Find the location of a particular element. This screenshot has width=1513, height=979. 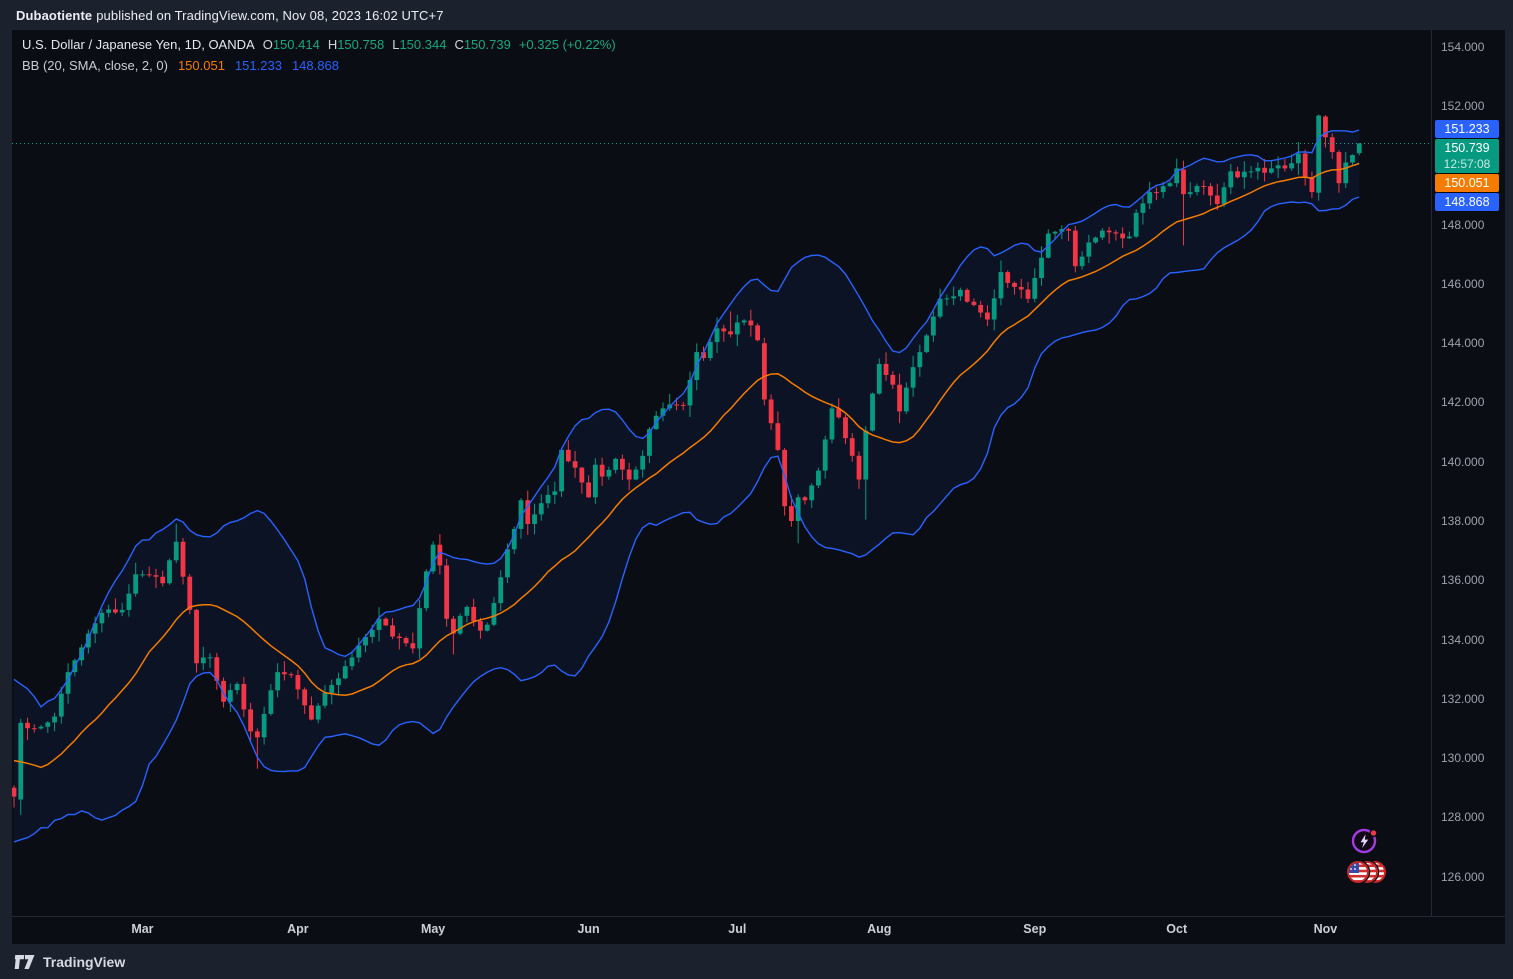

time-tick-mar: Mar is located at coordinates (142, 929).